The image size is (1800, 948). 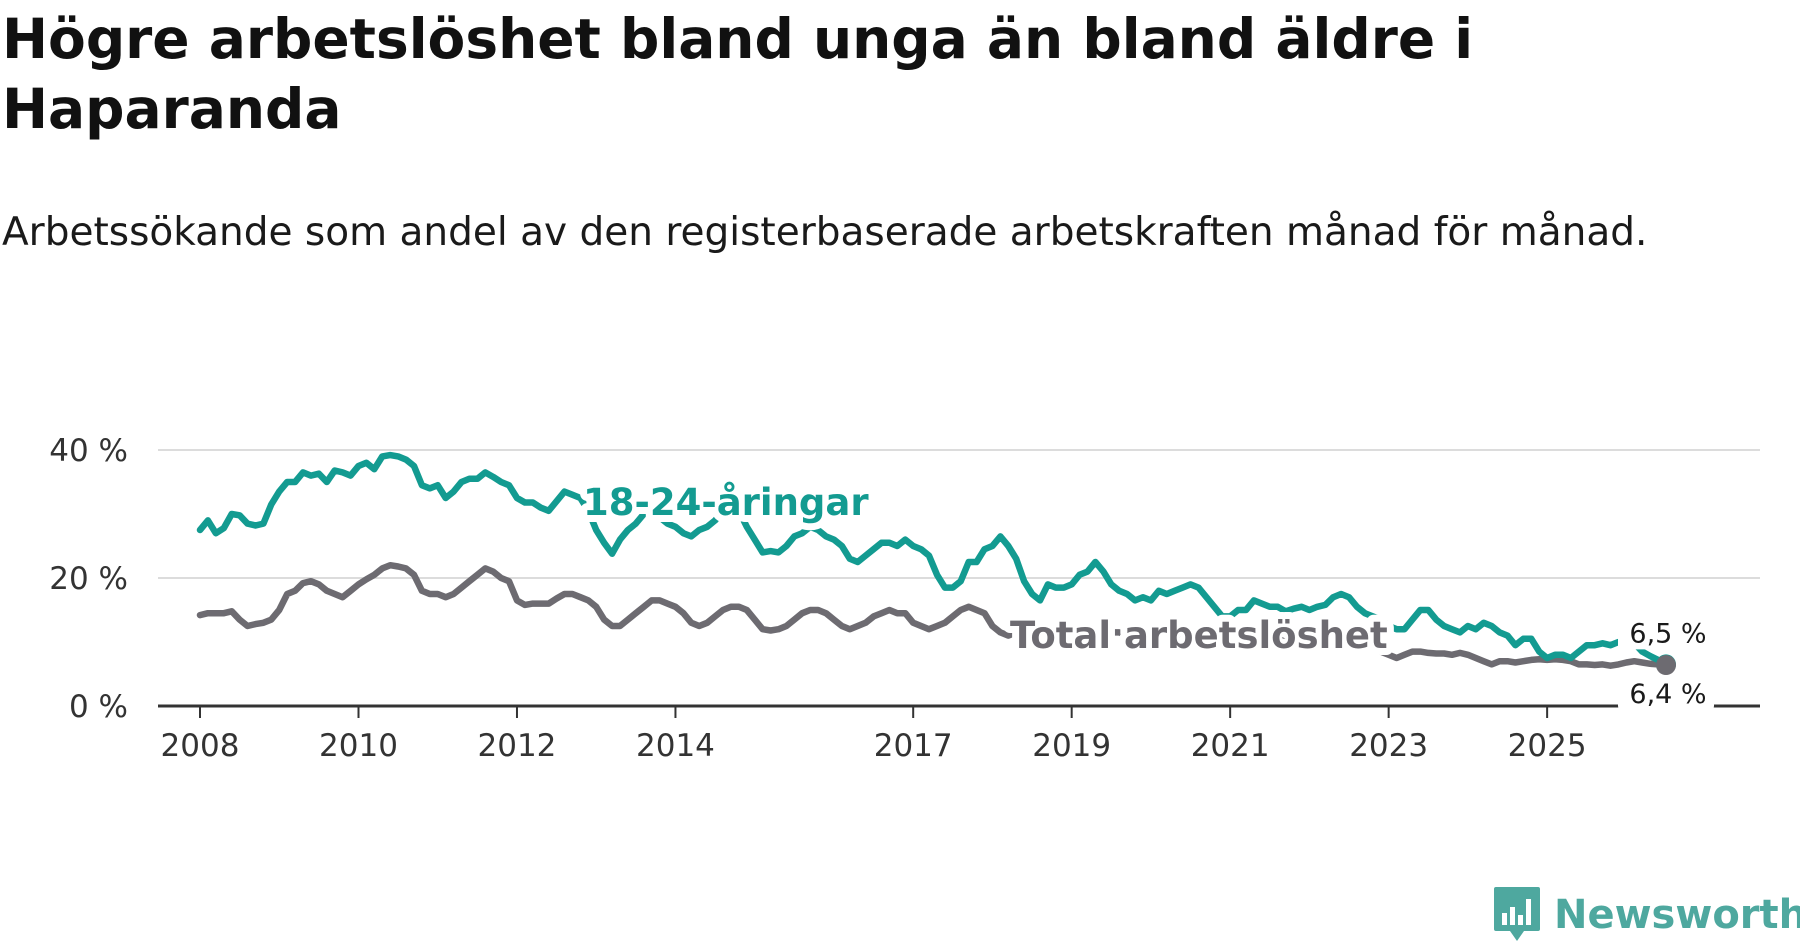 I want to click on series-label-halo-18-24-ringar: 18-24-åringar, so click(x=726, y=502).